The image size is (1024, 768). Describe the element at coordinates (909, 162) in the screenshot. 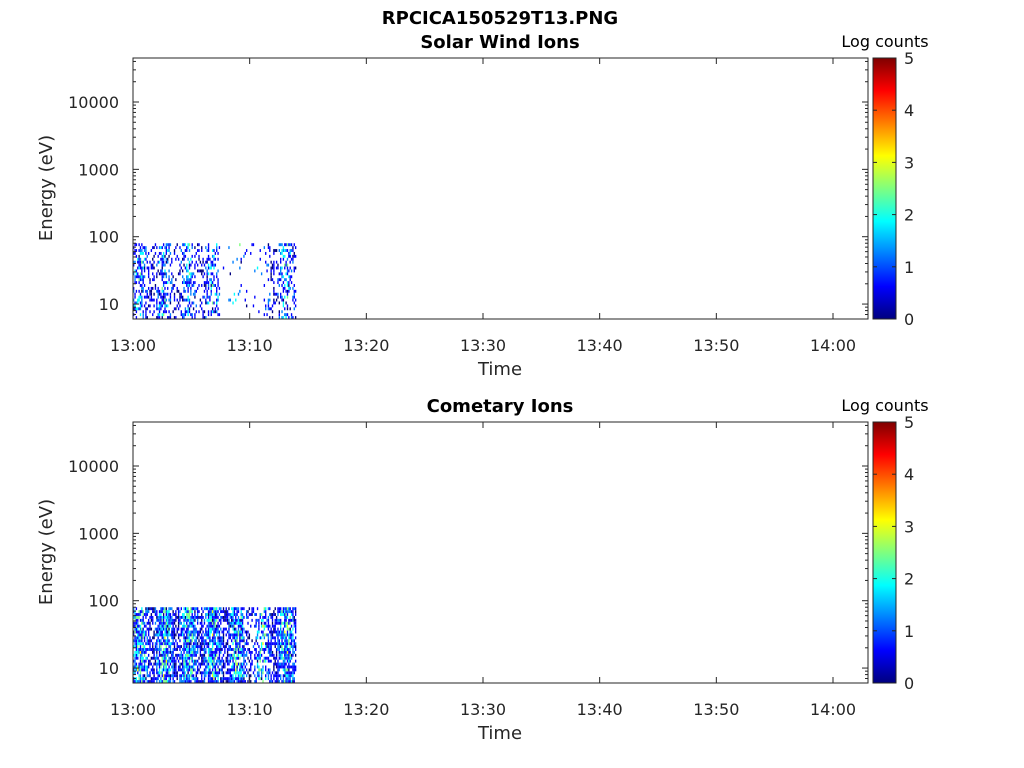

I see `colorbar-tick-label: 3` at that location.